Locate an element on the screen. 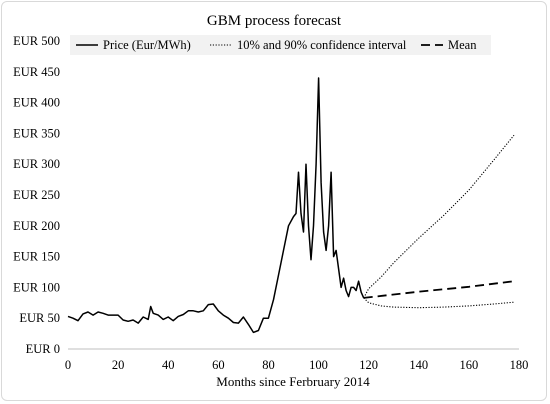 The width and height of the screenshot is (550, 404). x-axis: 0 20 40 60 80 100 120 140 160 180 is located at coordinates (297, 360).